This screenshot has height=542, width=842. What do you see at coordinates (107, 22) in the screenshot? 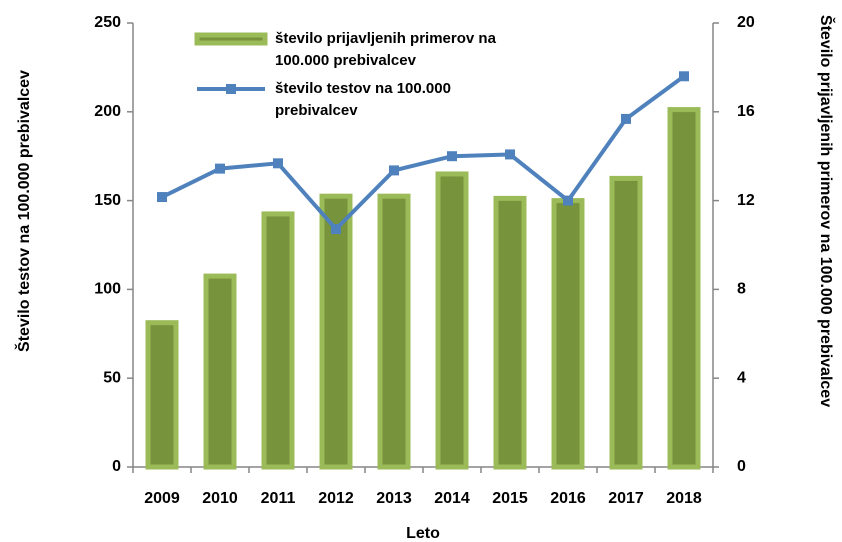
I see `y-tick-label: 250` at bounding box center [107, 22].